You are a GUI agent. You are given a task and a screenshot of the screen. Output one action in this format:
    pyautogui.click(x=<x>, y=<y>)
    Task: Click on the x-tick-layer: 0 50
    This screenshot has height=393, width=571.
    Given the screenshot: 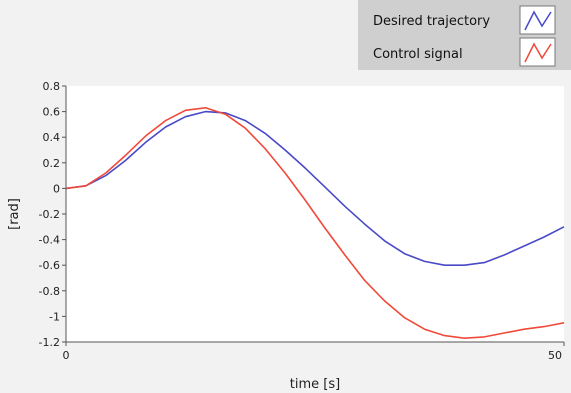 What is the action you would take?
    pyautogui.click(x=314, y=352)
    